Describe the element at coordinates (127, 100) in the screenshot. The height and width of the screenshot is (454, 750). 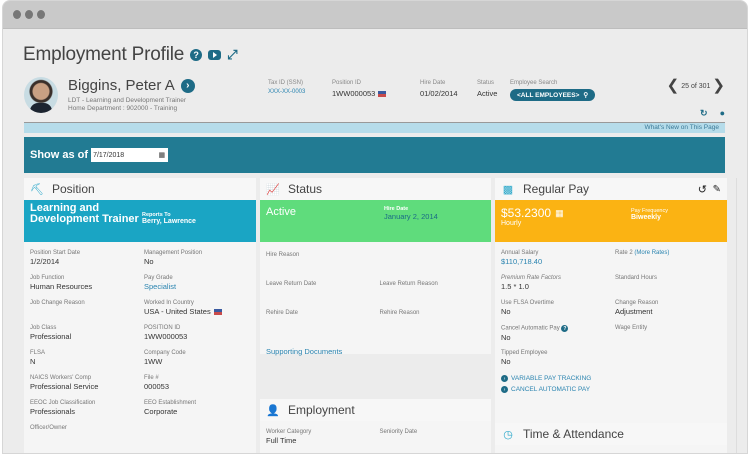
I see `employee-position-line: LDT - Learning and Development Trainer` at that location.